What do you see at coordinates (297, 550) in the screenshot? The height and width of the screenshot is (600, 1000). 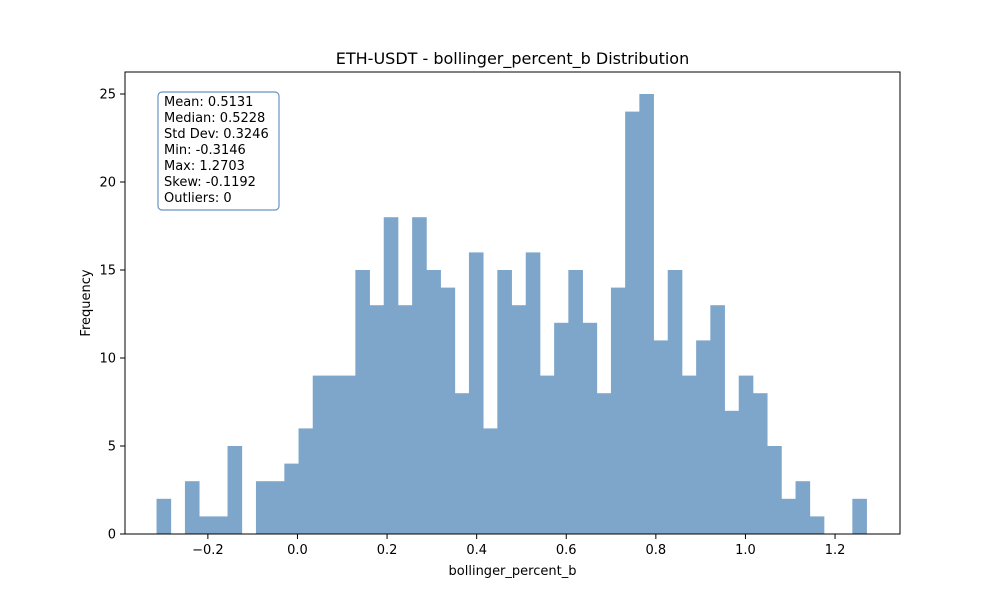 I see `x-tick-label: 0.0` at bounding box center [297, 550].